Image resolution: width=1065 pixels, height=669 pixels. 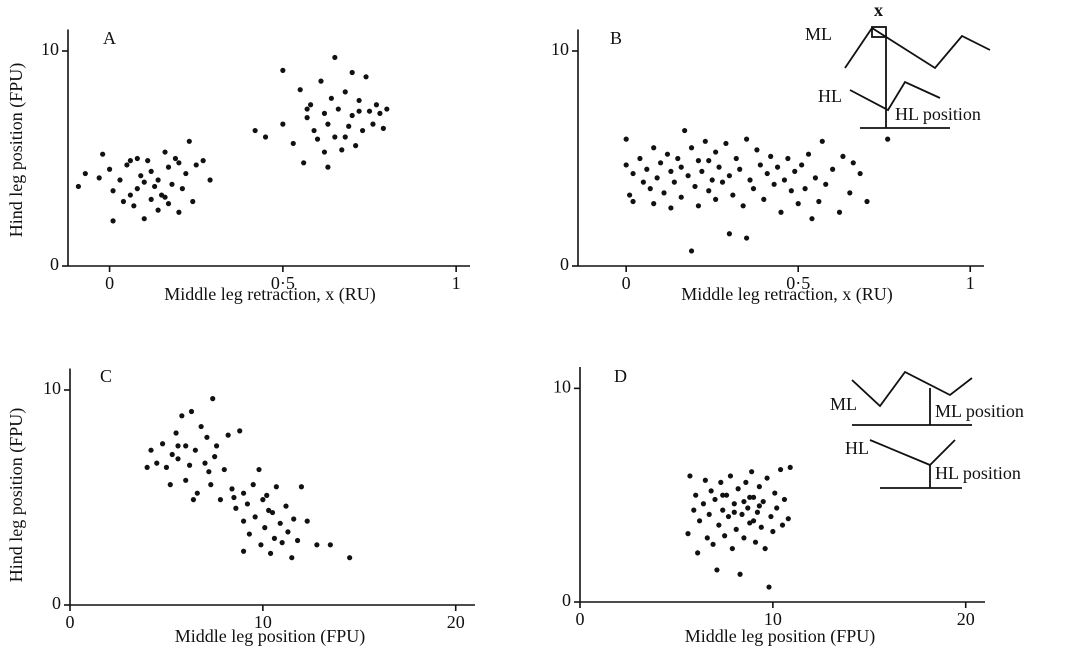 I want to click on panel-label: A, so click(x=109, y=38).